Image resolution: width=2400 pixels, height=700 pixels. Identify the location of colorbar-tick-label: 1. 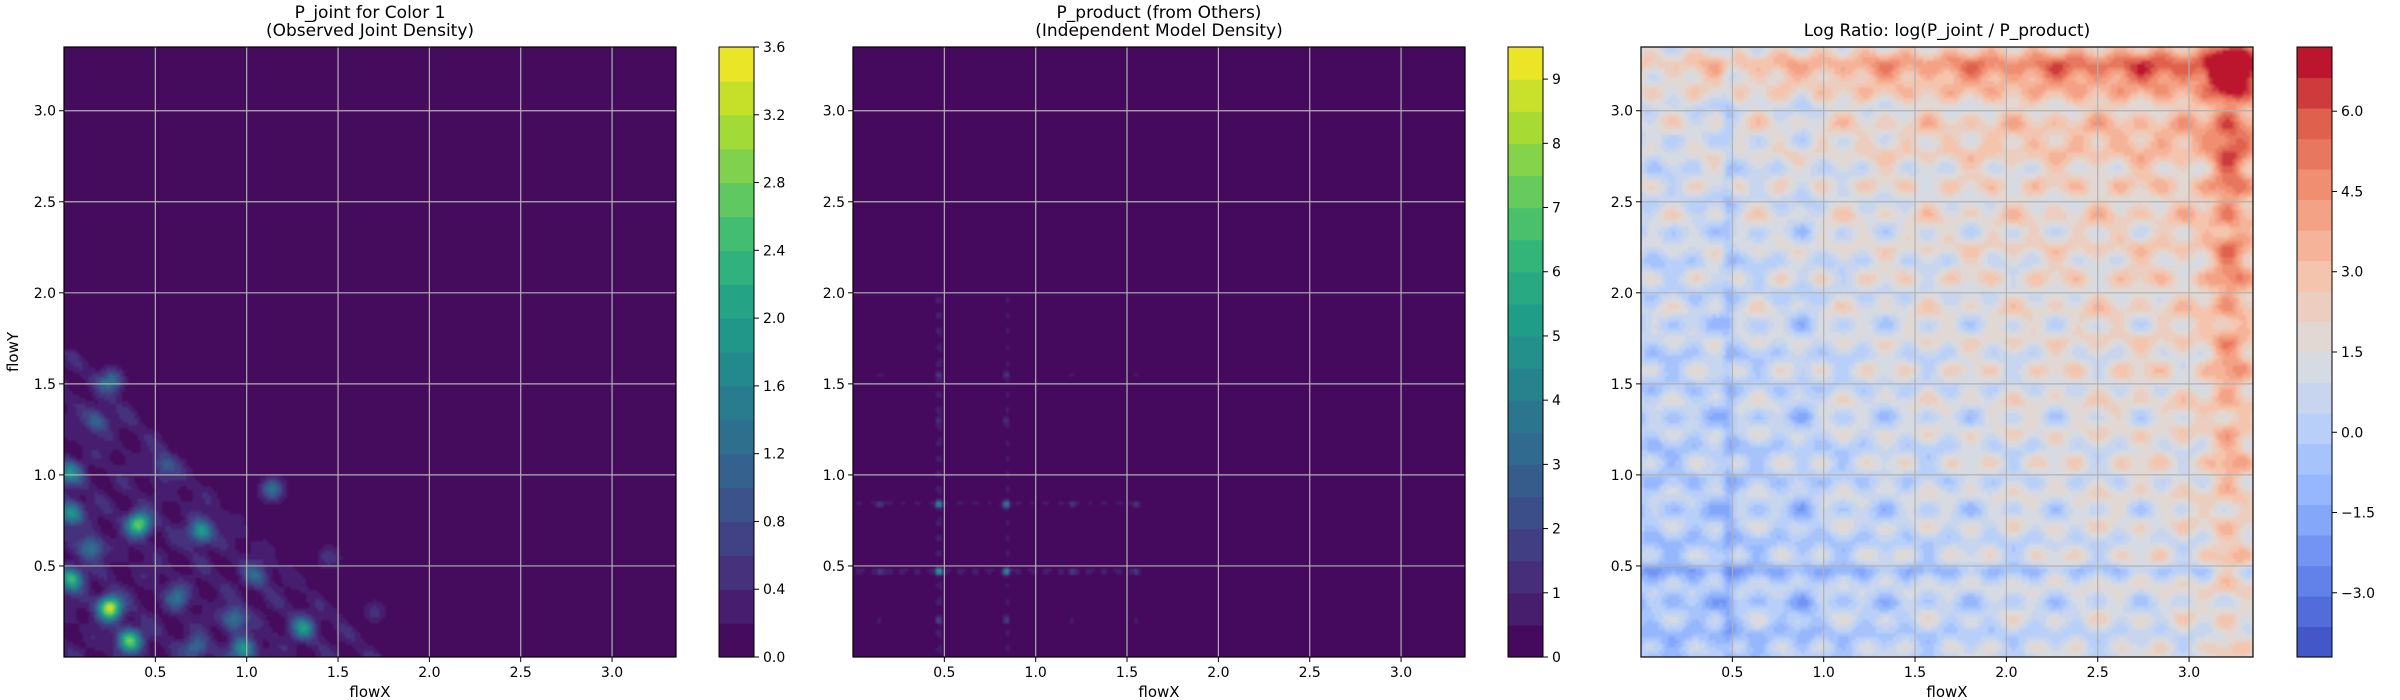
(1556, 594).